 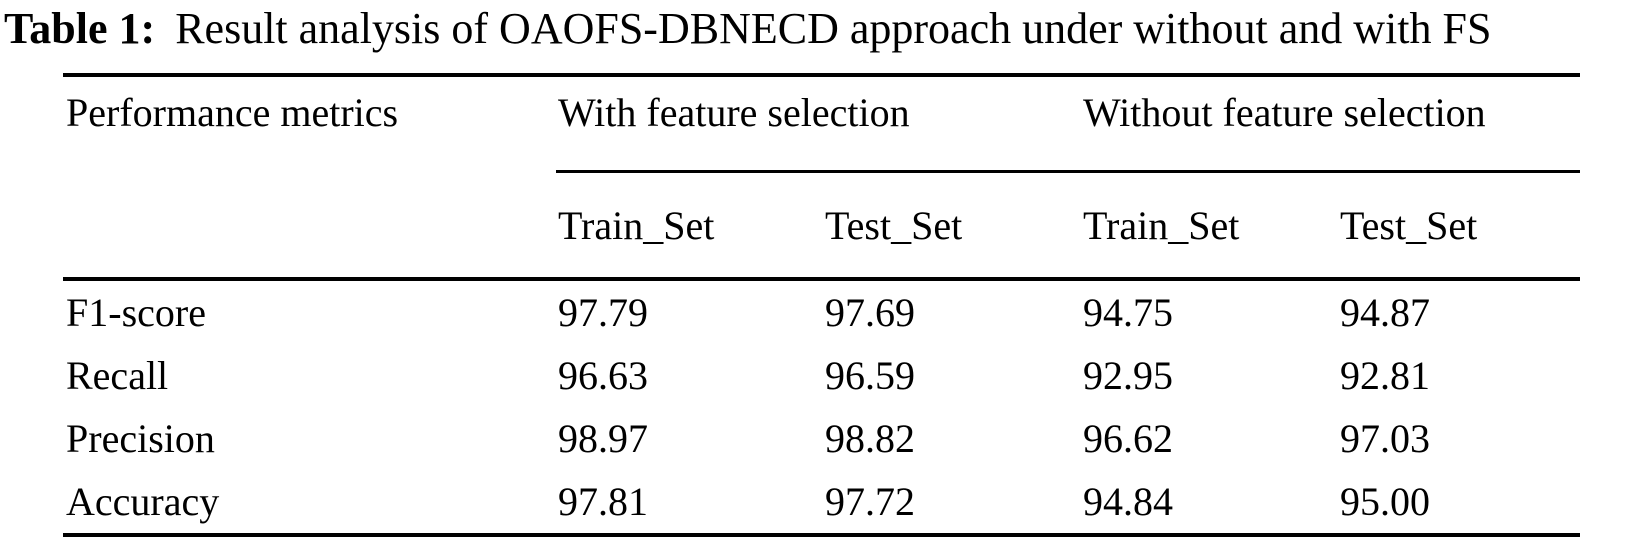 What do you see at coordinates (1128, 375) in the screenshot?
I see `value-cell: 92.95` at bounding box center [1128, 375].